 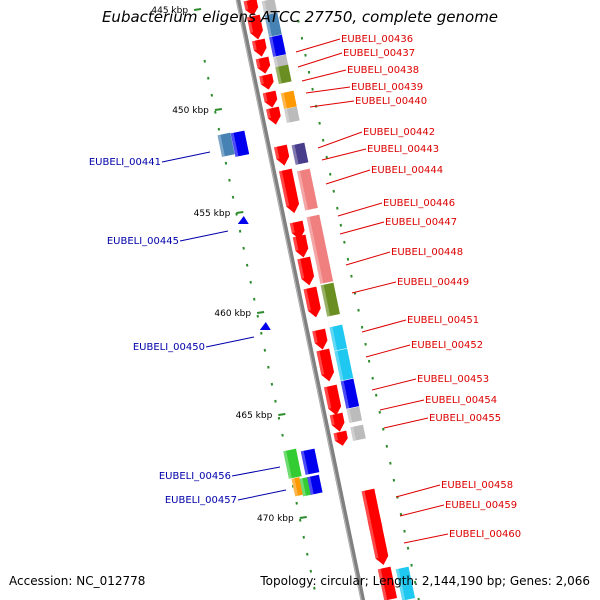 What do you see at coordinates (387, 87) in the screenshot?
I see `gene-label: EUBELI_00439` at bounding box center [387, 87].